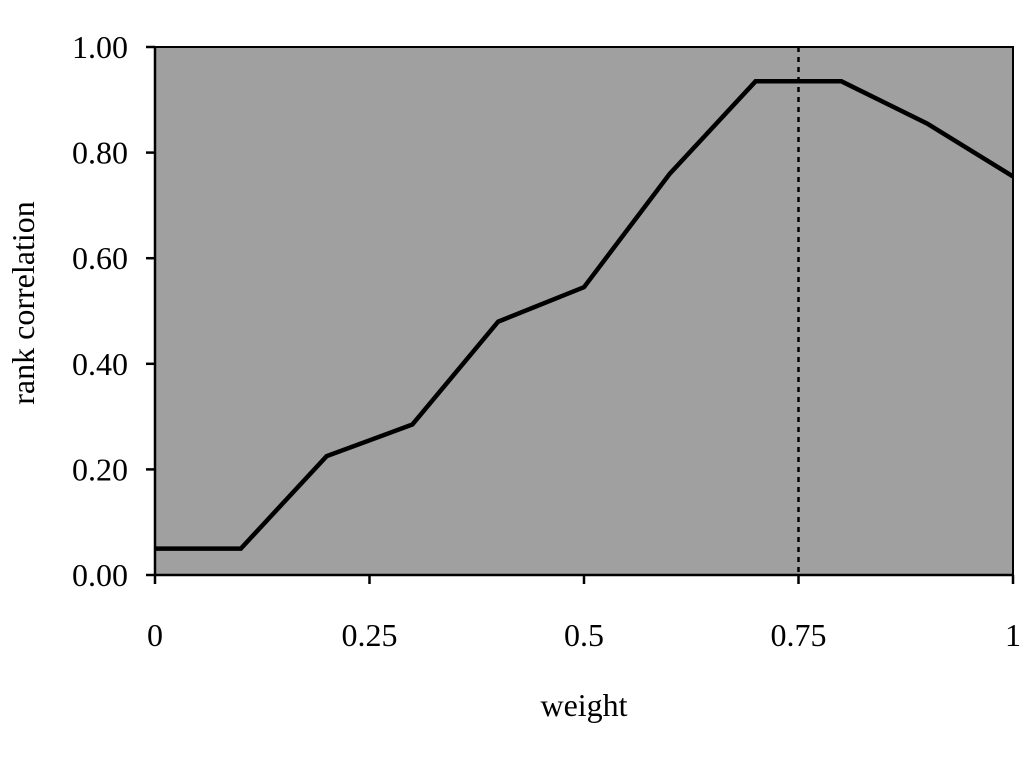 The width and height of the screenshot is (1024, 773). What do you see at coordinates (100, 153) in the screenshot?
I see `y-tick-label: 0.80` at bounding box center [100, 153].